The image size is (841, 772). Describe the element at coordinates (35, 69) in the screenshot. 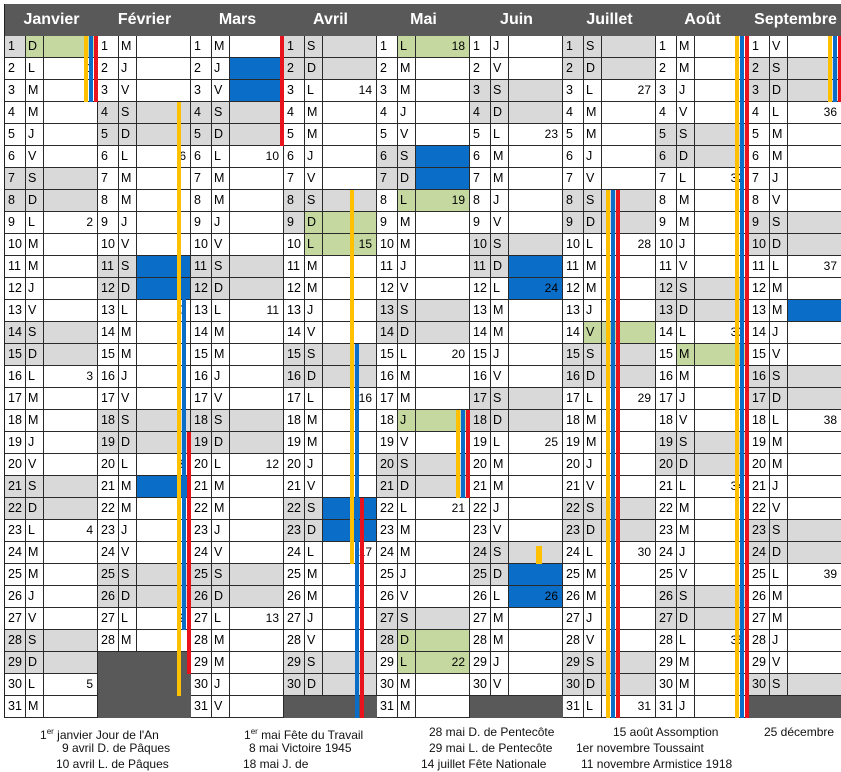

I see `janvier-day-letter-2: L` at that location.